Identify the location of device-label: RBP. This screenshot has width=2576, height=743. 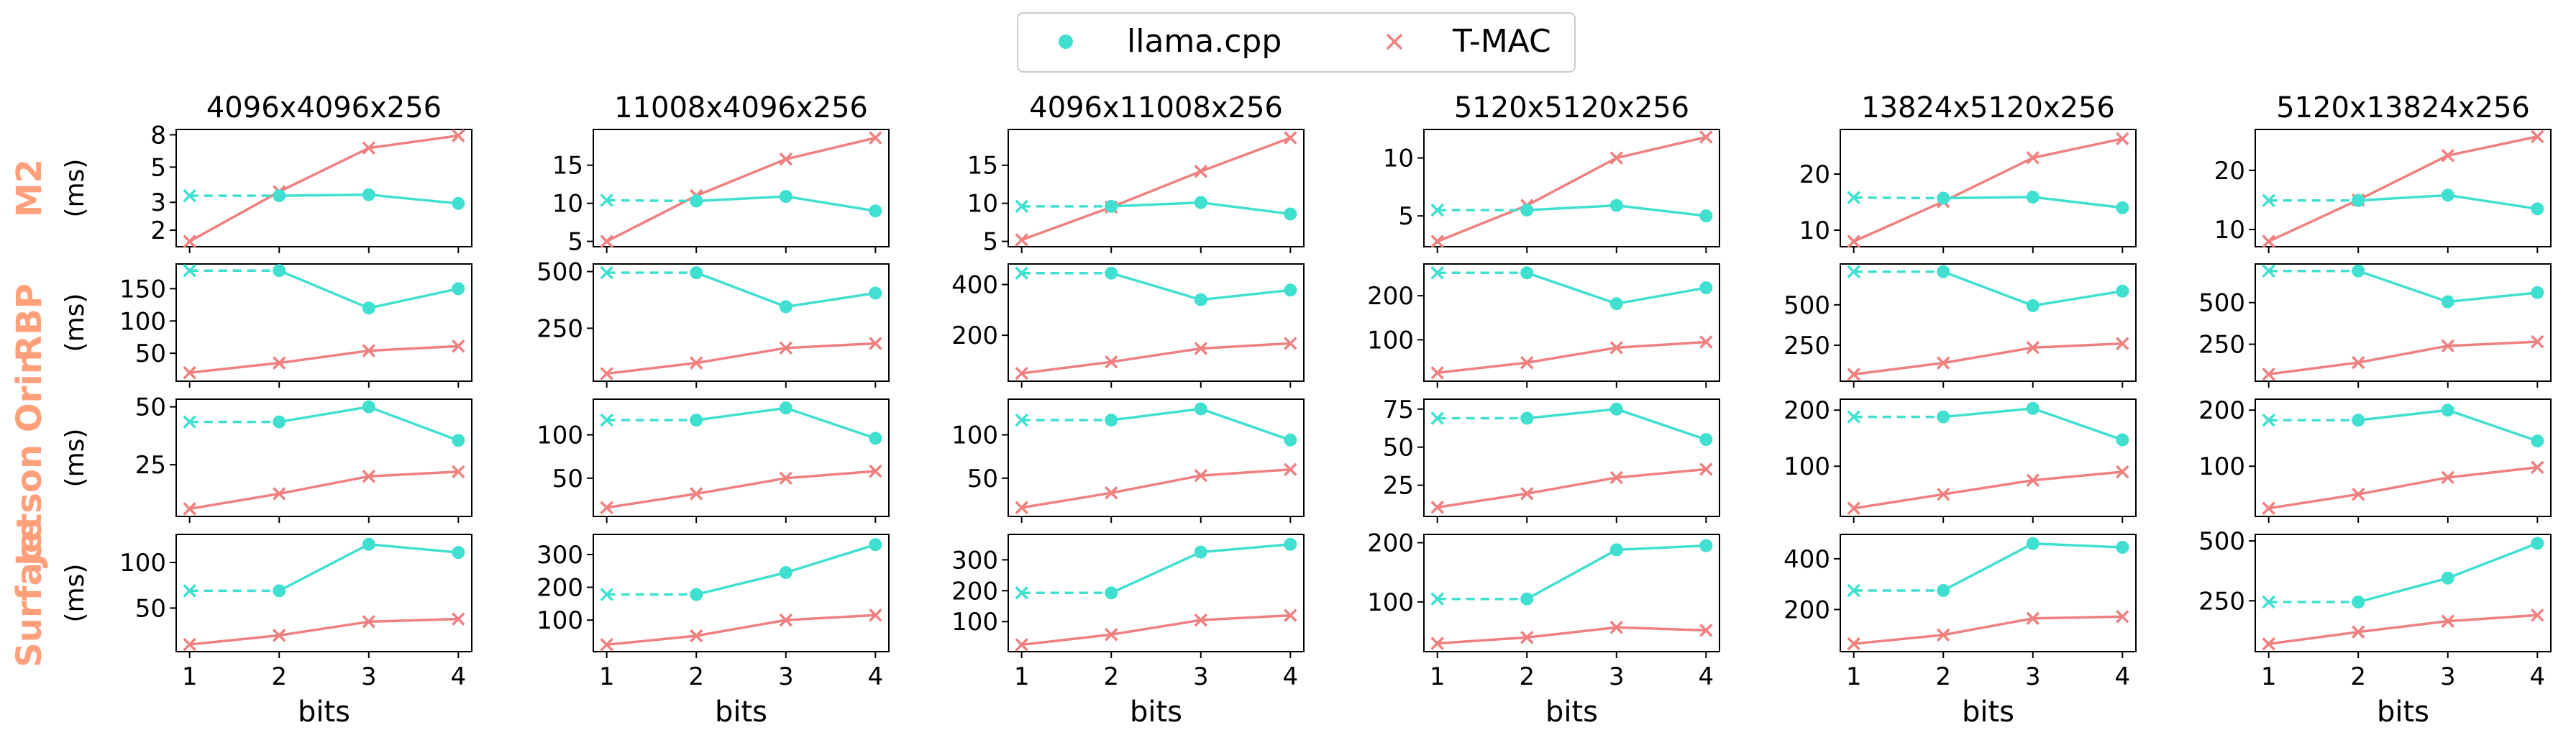
(29, 322).